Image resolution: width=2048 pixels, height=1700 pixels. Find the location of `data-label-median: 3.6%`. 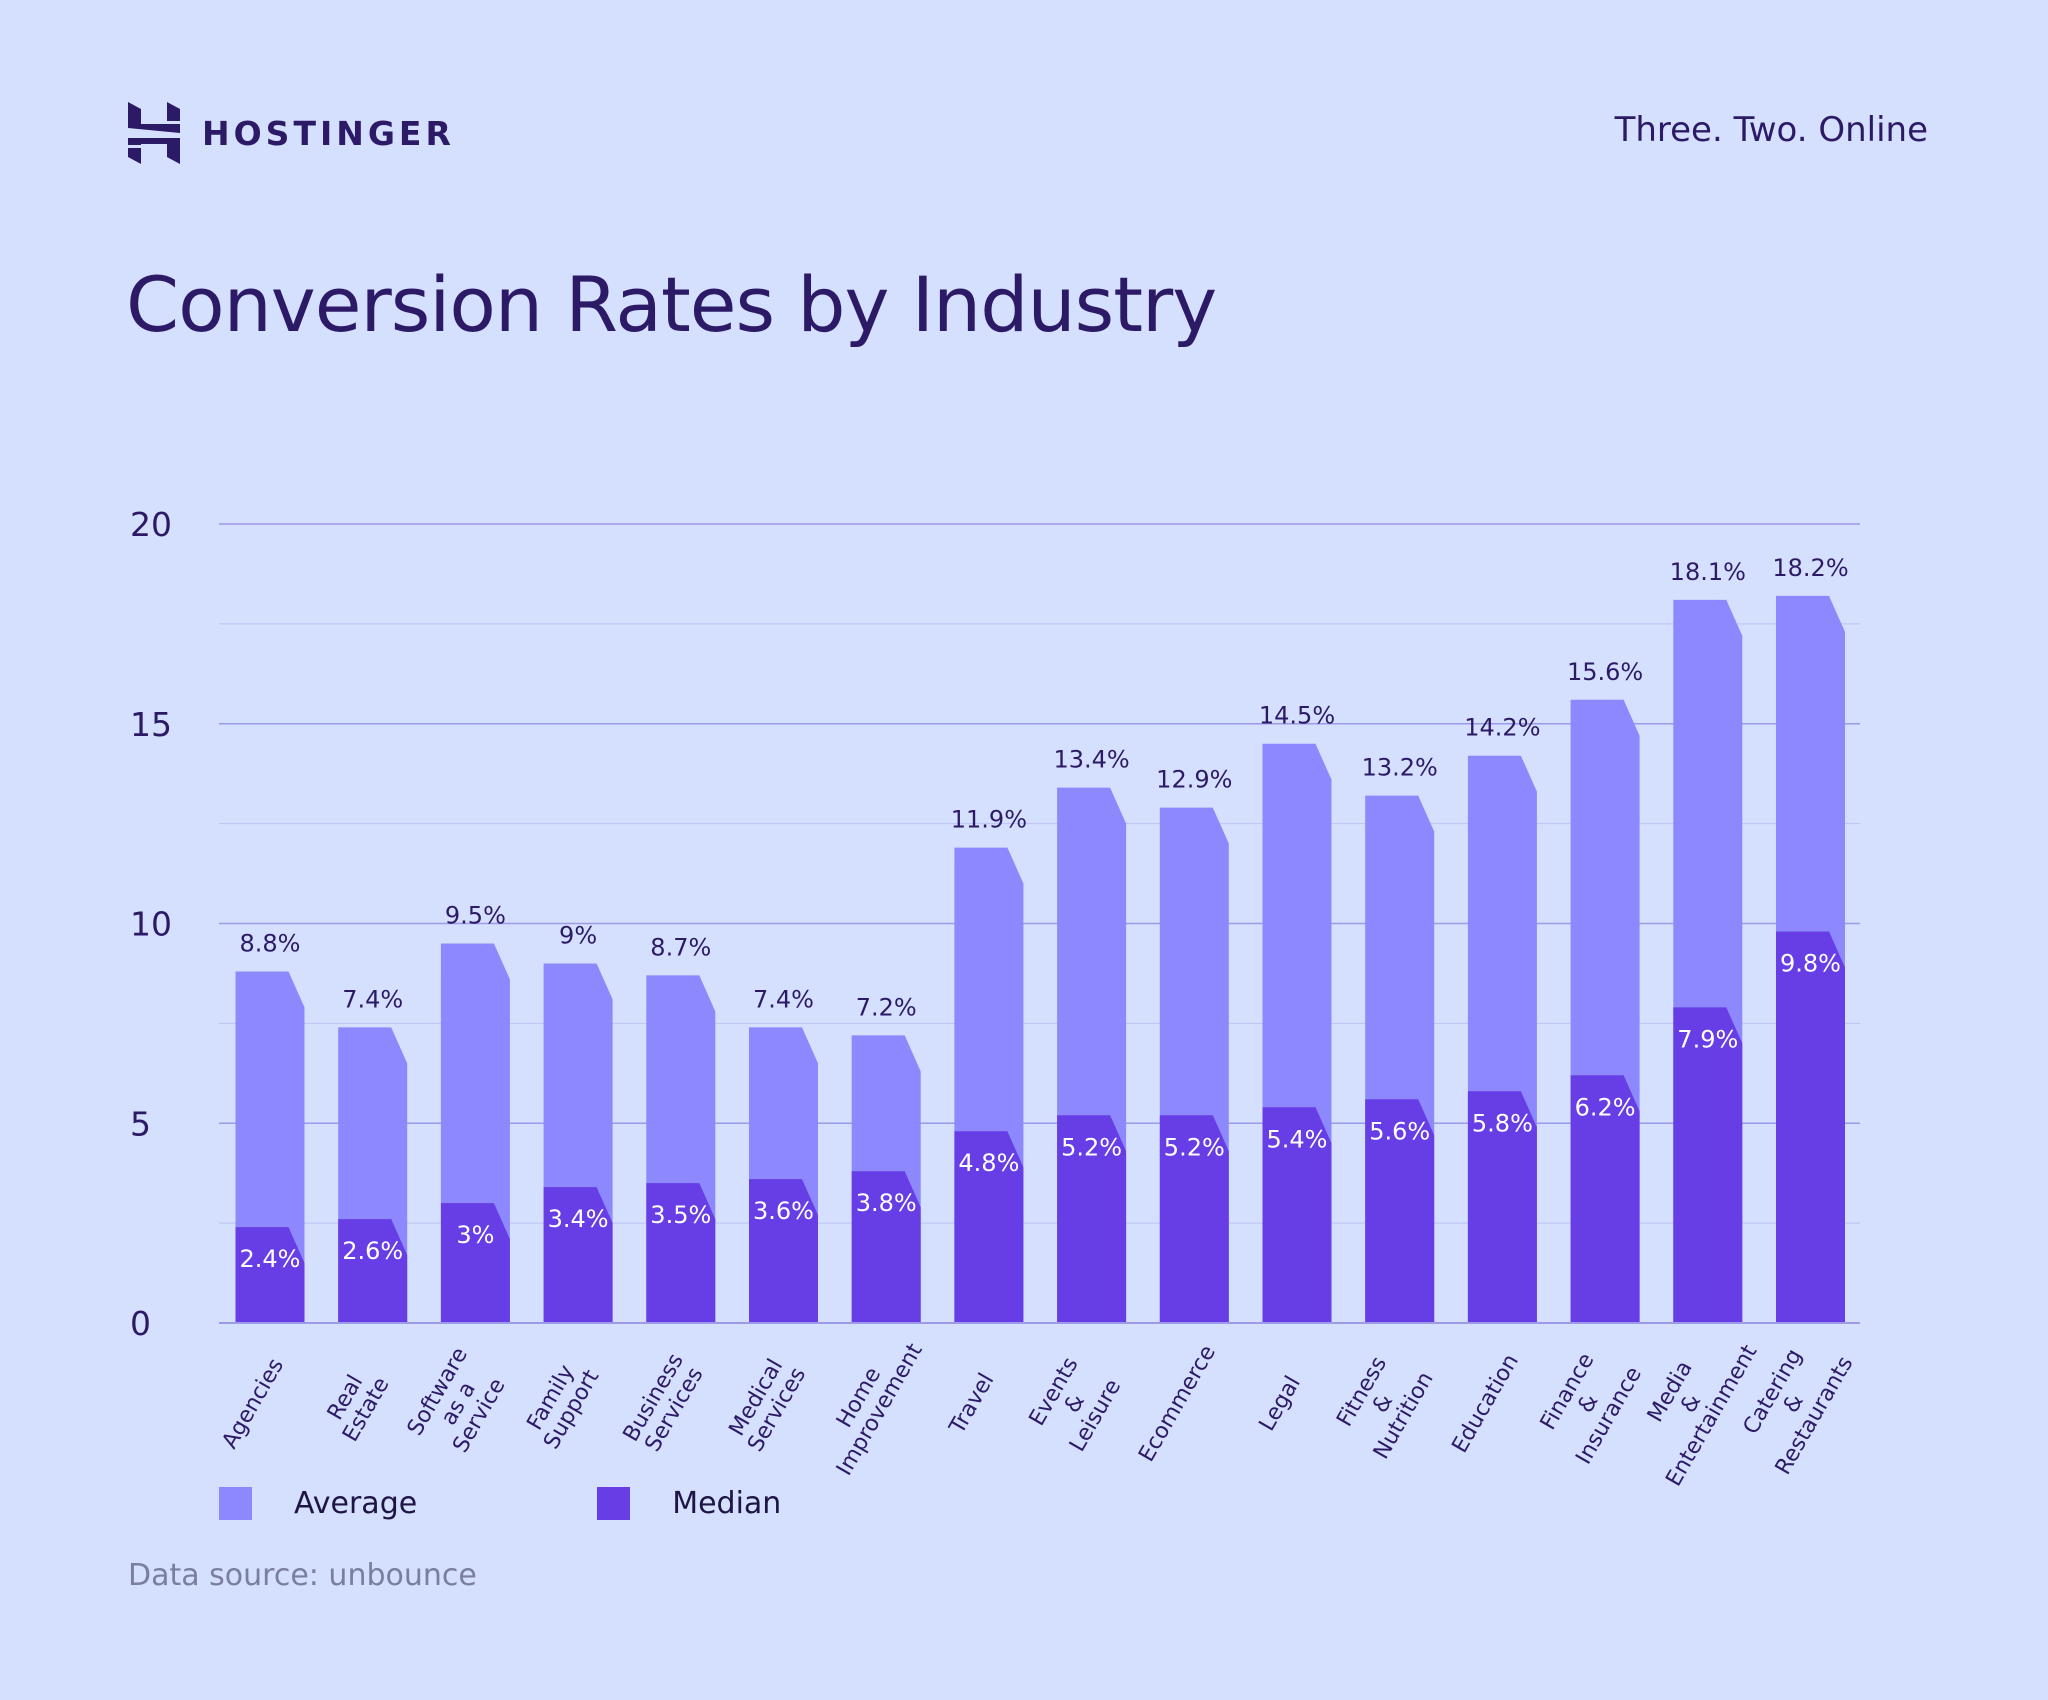

data-label-median: 3.6% is located at coordinates (783, 1211).